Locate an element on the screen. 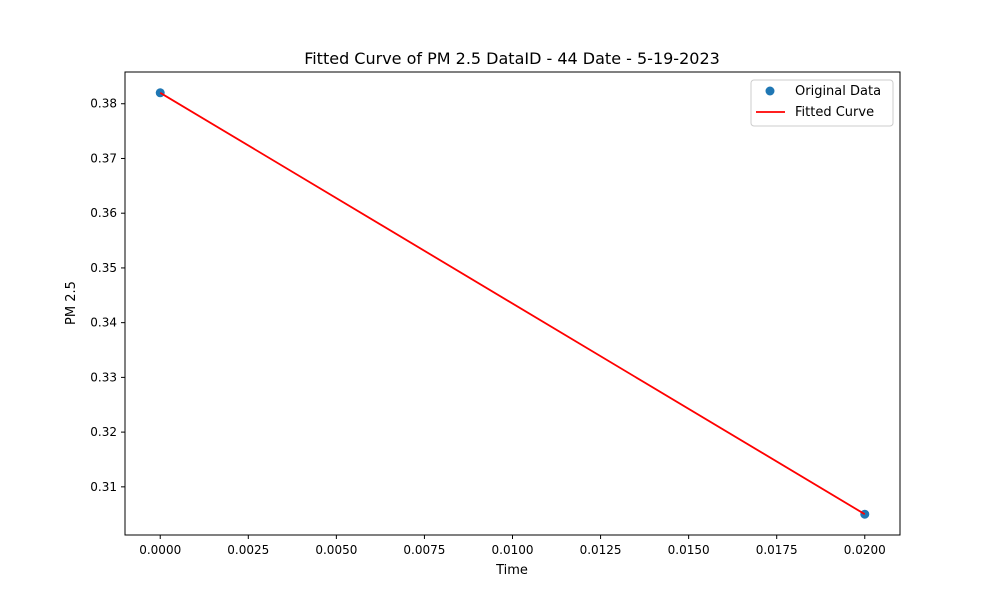  y-tick-label: 0.34 is located at coordinates (103, 323).